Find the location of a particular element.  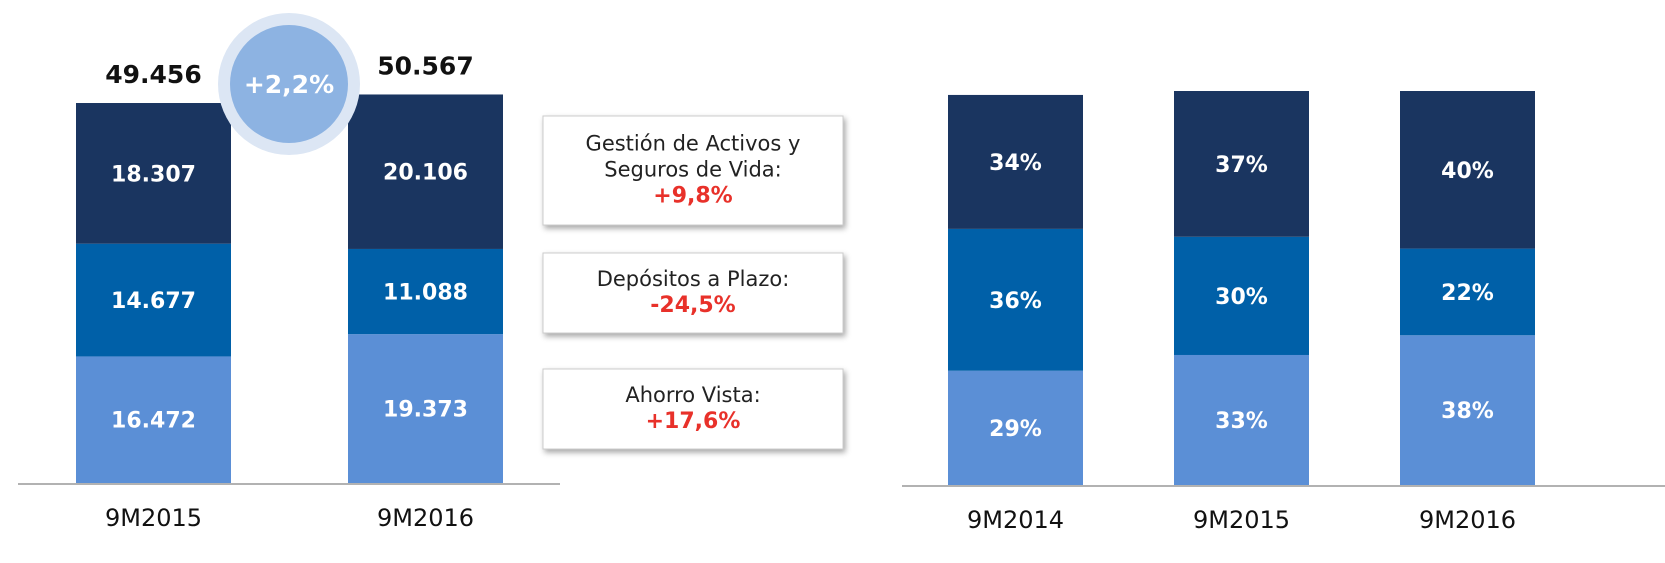

x-tick-label: 9M2014 is located at coordinates (1015, 520).